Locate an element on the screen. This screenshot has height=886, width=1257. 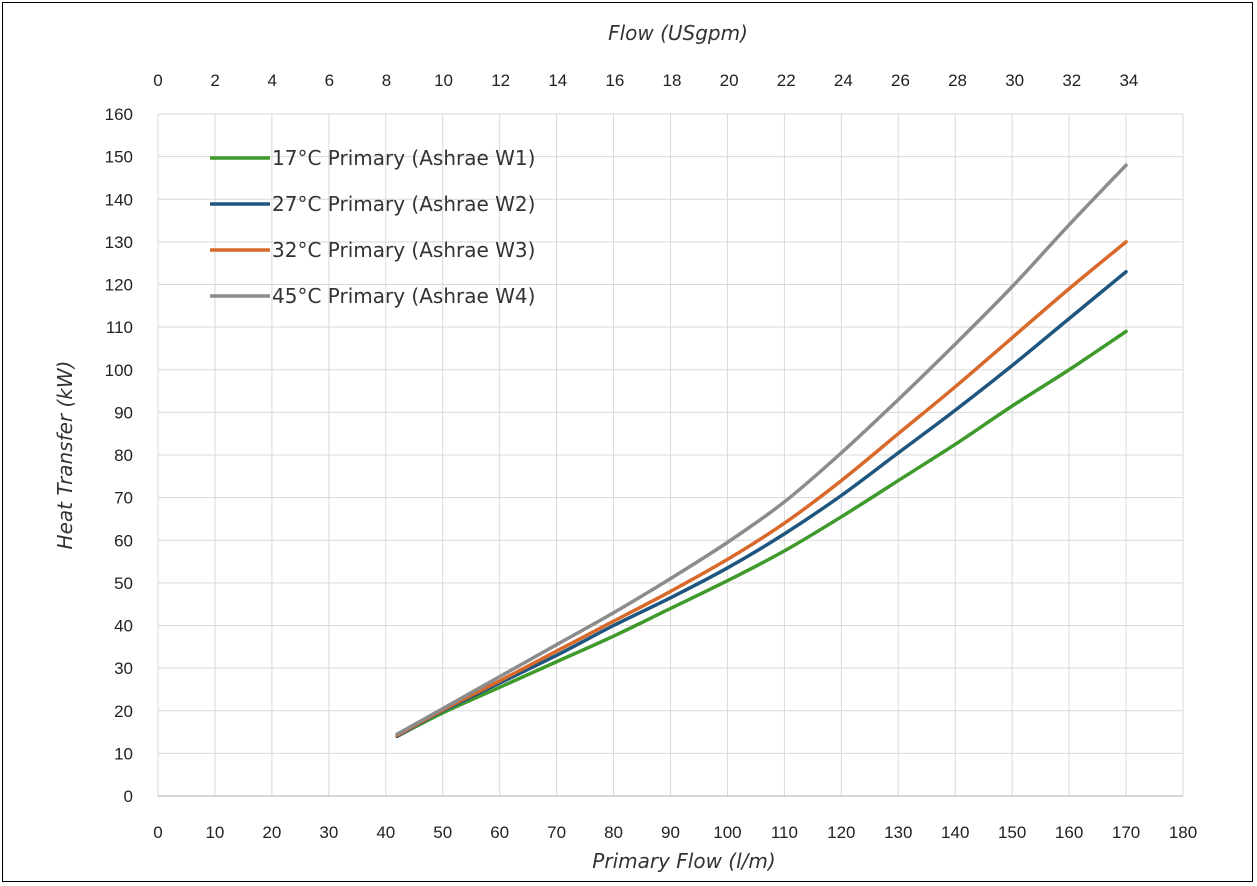
x-tick-label: 140 is located at coordinates (955, 832).